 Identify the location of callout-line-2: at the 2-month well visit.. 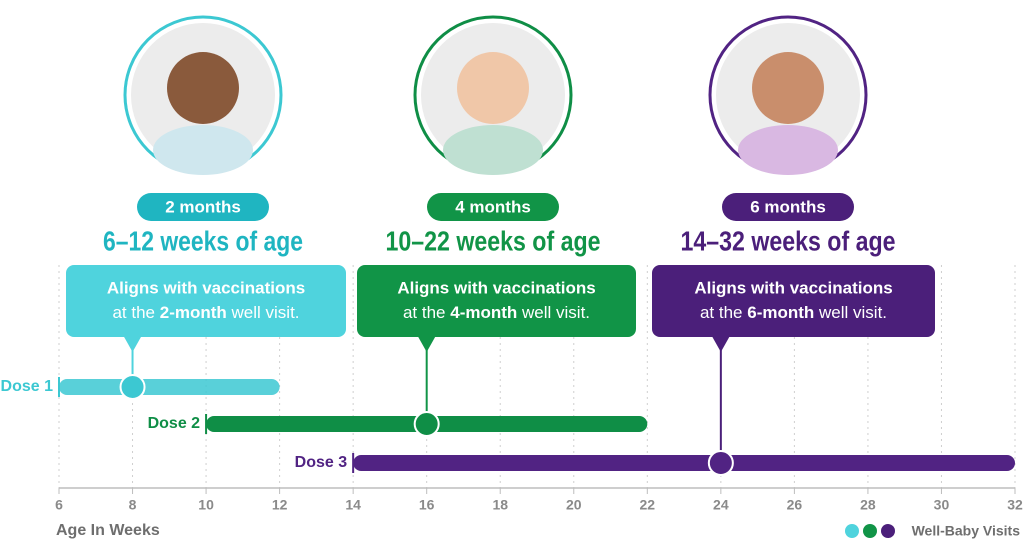
(205, 312).